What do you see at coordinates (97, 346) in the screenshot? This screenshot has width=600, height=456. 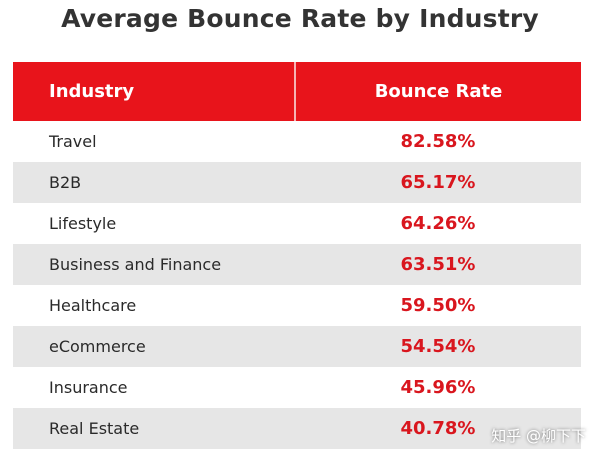 I see `industry-cell: eCommerce` at bounding box center [97, 346].